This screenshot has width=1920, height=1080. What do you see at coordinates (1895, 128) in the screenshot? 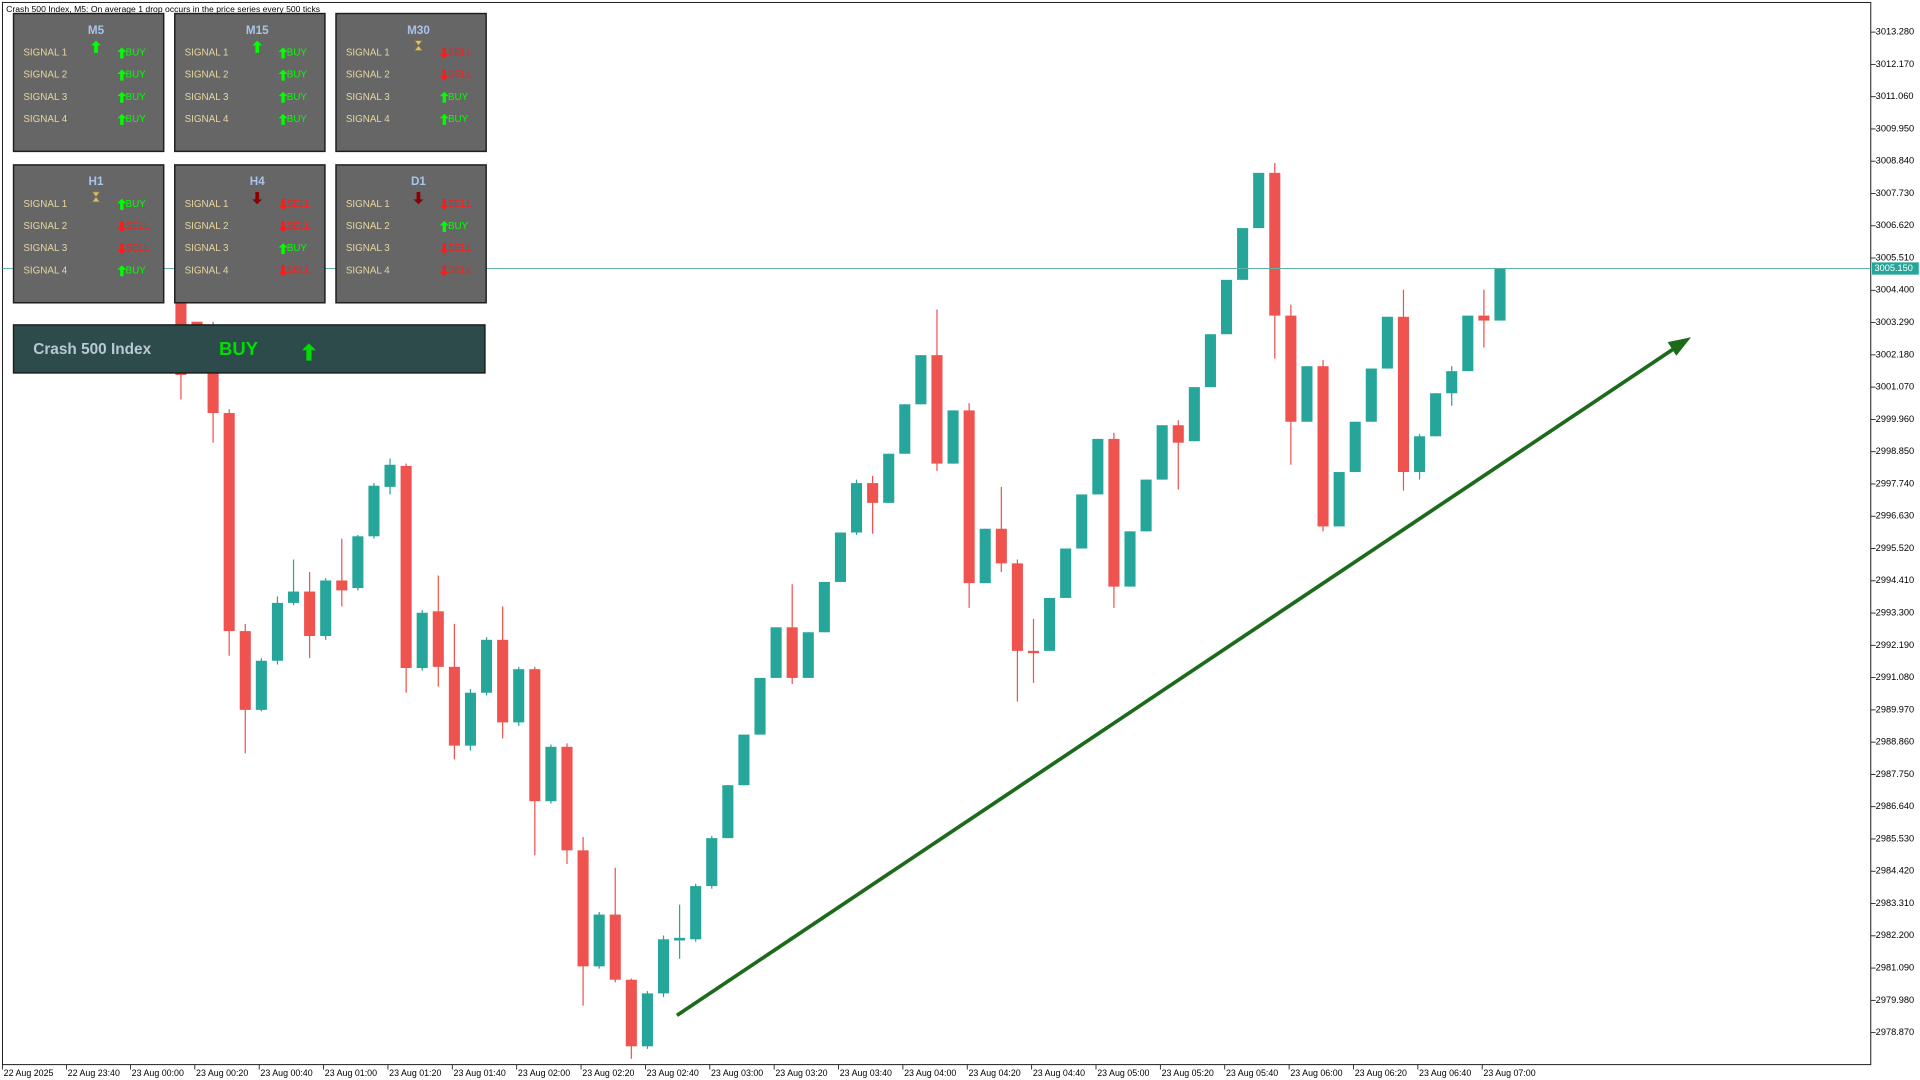
I see `y-tick-label: 3009.950` at bounding box center [1895, 128].